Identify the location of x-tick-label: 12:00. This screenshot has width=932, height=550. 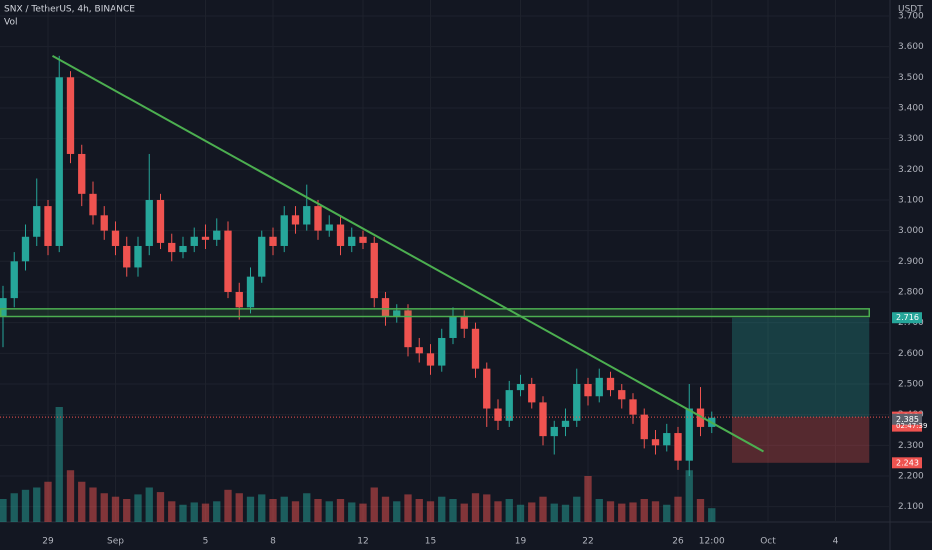
(712, 542).